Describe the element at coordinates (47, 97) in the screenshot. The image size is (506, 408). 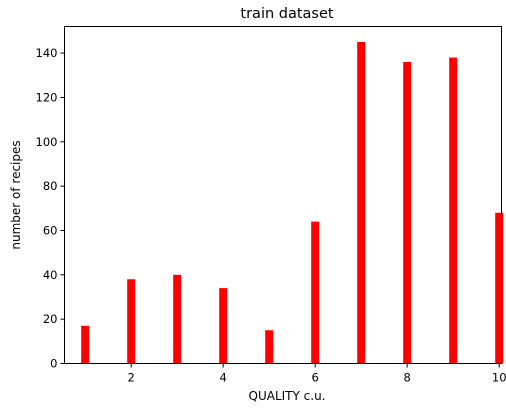
I see `y-tick-label: 120` at that location.